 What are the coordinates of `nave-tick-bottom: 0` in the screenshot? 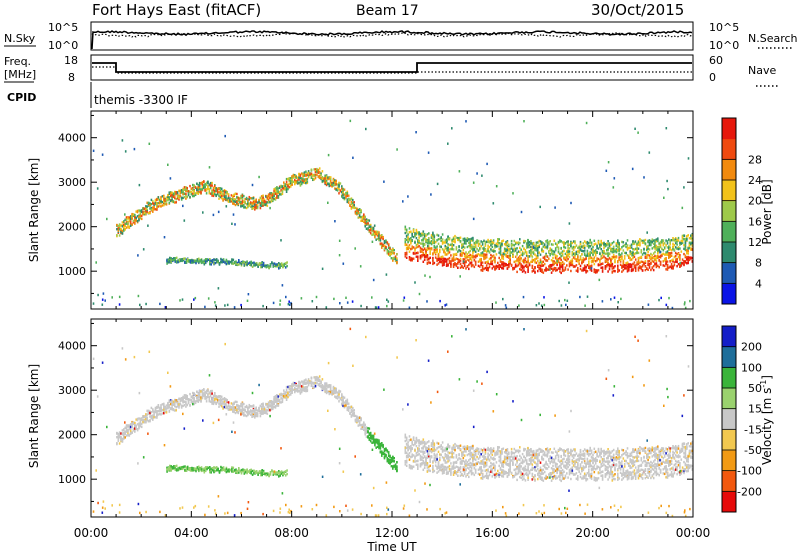 It's located at (712, 77).